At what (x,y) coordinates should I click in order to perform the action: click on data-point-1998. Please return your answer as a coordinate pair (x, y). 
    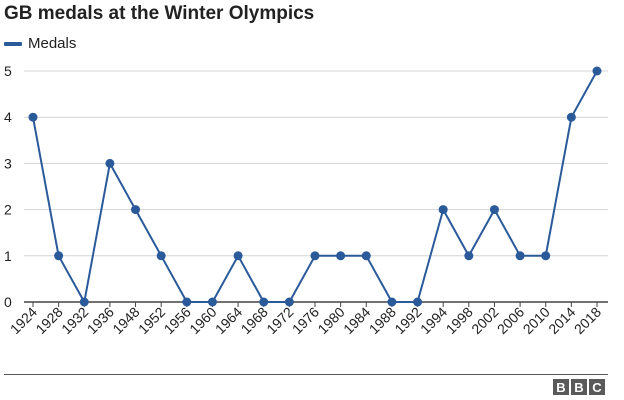
    Looking at the image, I should click on (469, 256).